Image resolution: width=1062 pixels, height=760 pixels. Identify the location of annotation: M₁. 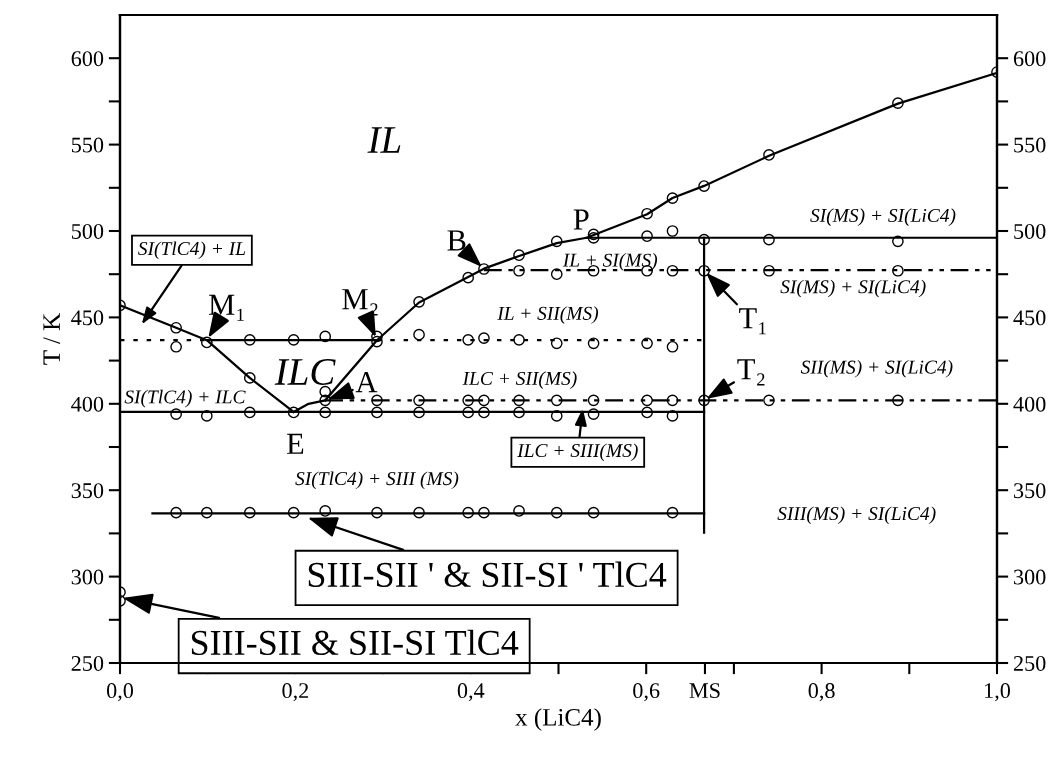
(226, 307).